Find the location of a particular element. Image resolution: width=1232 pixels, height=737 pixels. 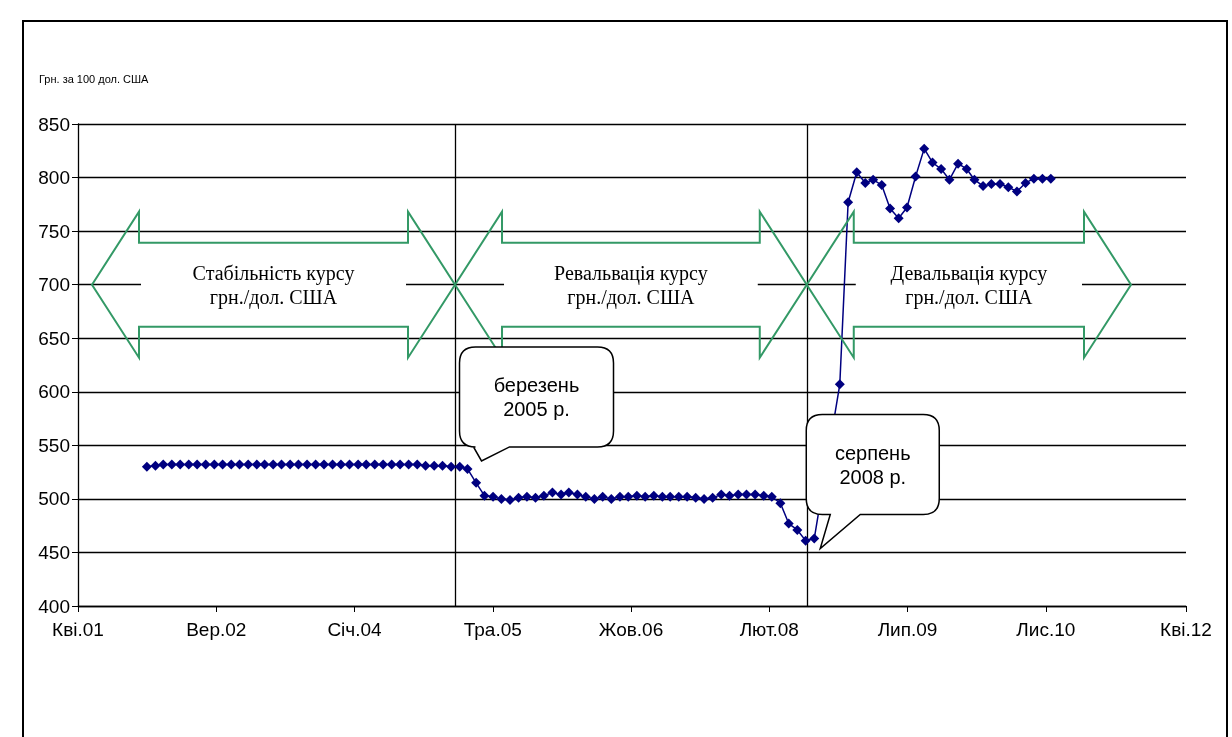

x-tick-label: Тра.05 is located at coordinates (492, 629).